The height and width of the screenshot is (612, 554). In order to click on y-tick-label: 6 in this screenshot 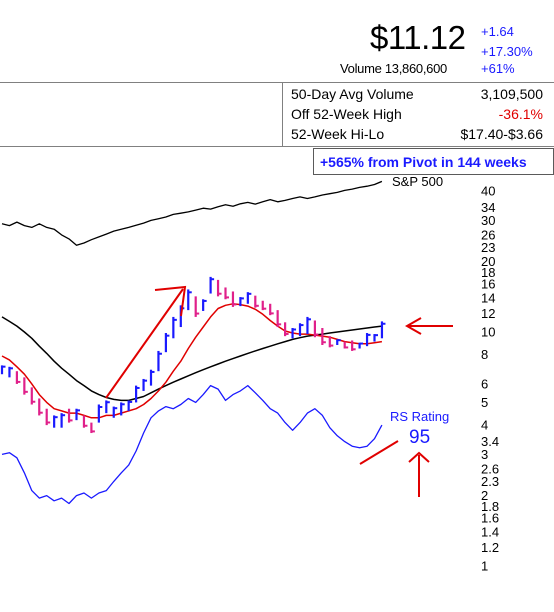, I will do `click(484, 383)`.